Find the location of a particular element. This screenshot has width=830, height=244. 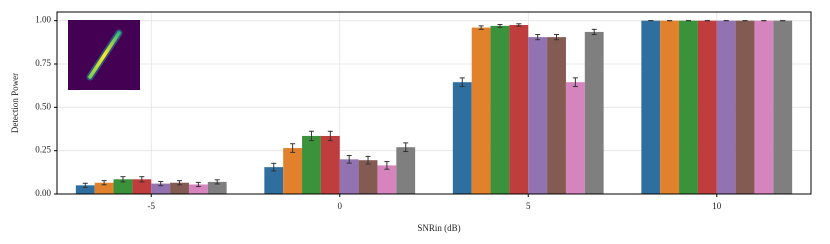

y-tick-label: 0.75 is located at coordinates (43, 63).